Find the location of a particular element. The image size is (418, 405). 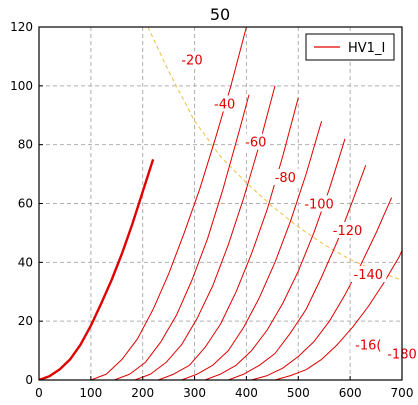

curve-label: -60 is located at coordinates (255, 143).